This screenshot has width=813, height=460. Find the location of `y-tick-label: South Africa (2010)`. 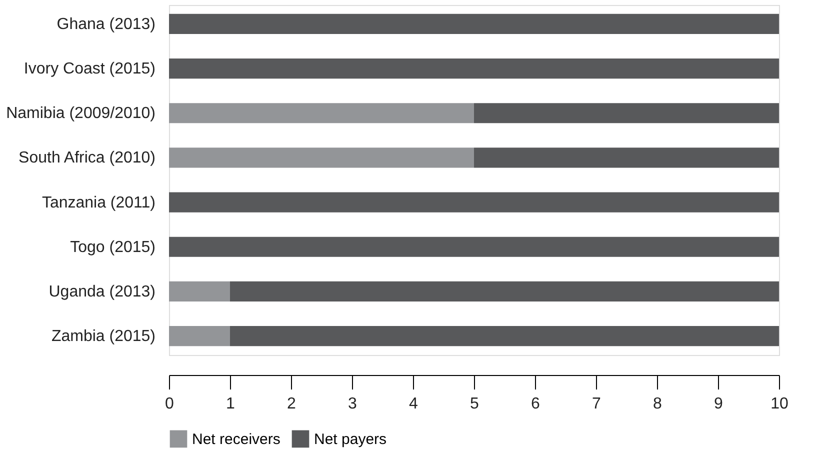

y-tick-label: South Africa (2010) is located at coordinates (87, 158).